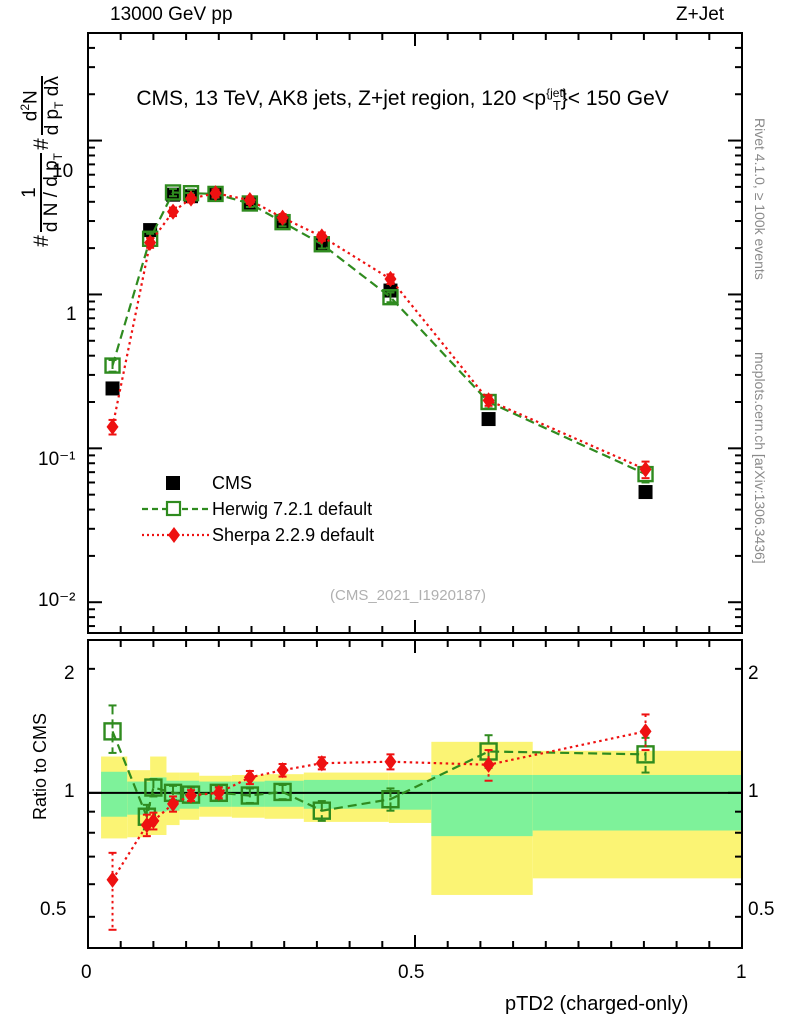  What do you see at coordinates (63, 171) in the screenshot?
I see `main-ytick-10: 10` at bounding box center [63, 171].